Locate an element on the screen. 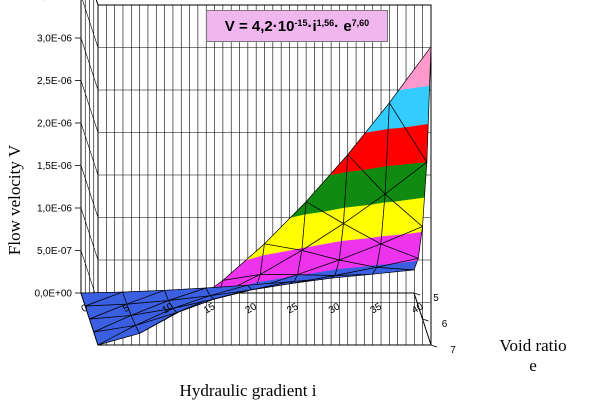 The image size is (600, 408). y-tick-label: 1,0E-06 is located at coordinates (54, 209).